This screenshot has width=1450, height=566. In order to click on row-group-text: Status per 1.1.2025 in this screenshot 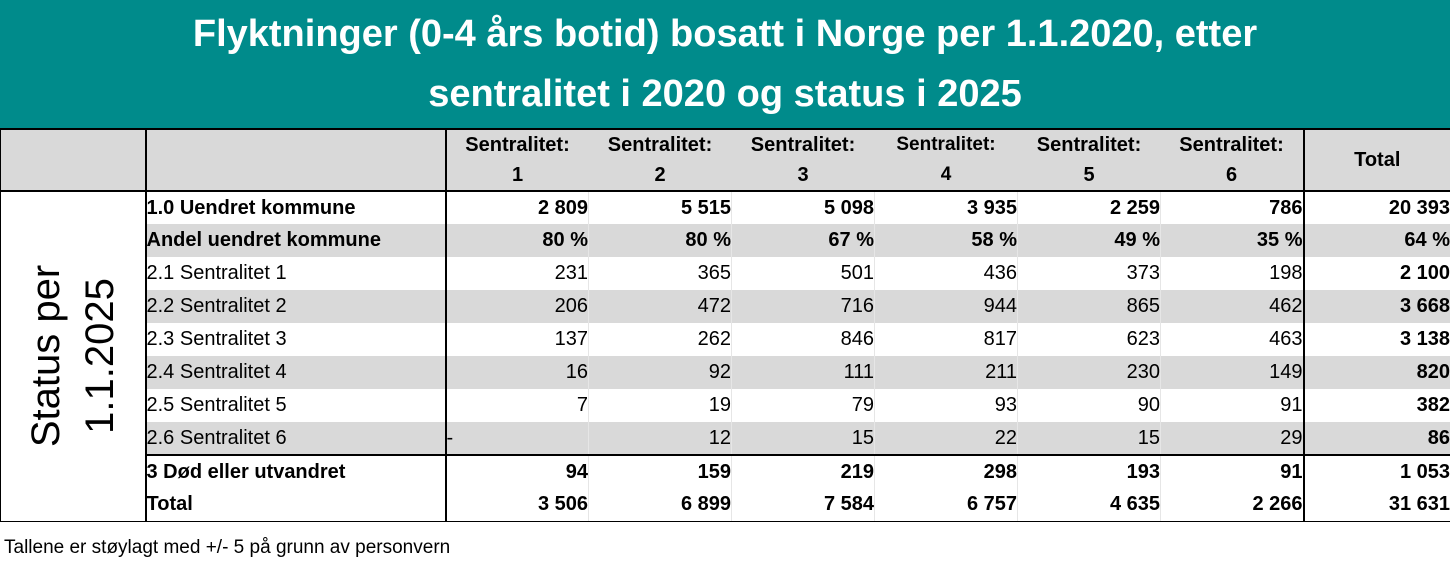, I will do `click(73, 356)`.